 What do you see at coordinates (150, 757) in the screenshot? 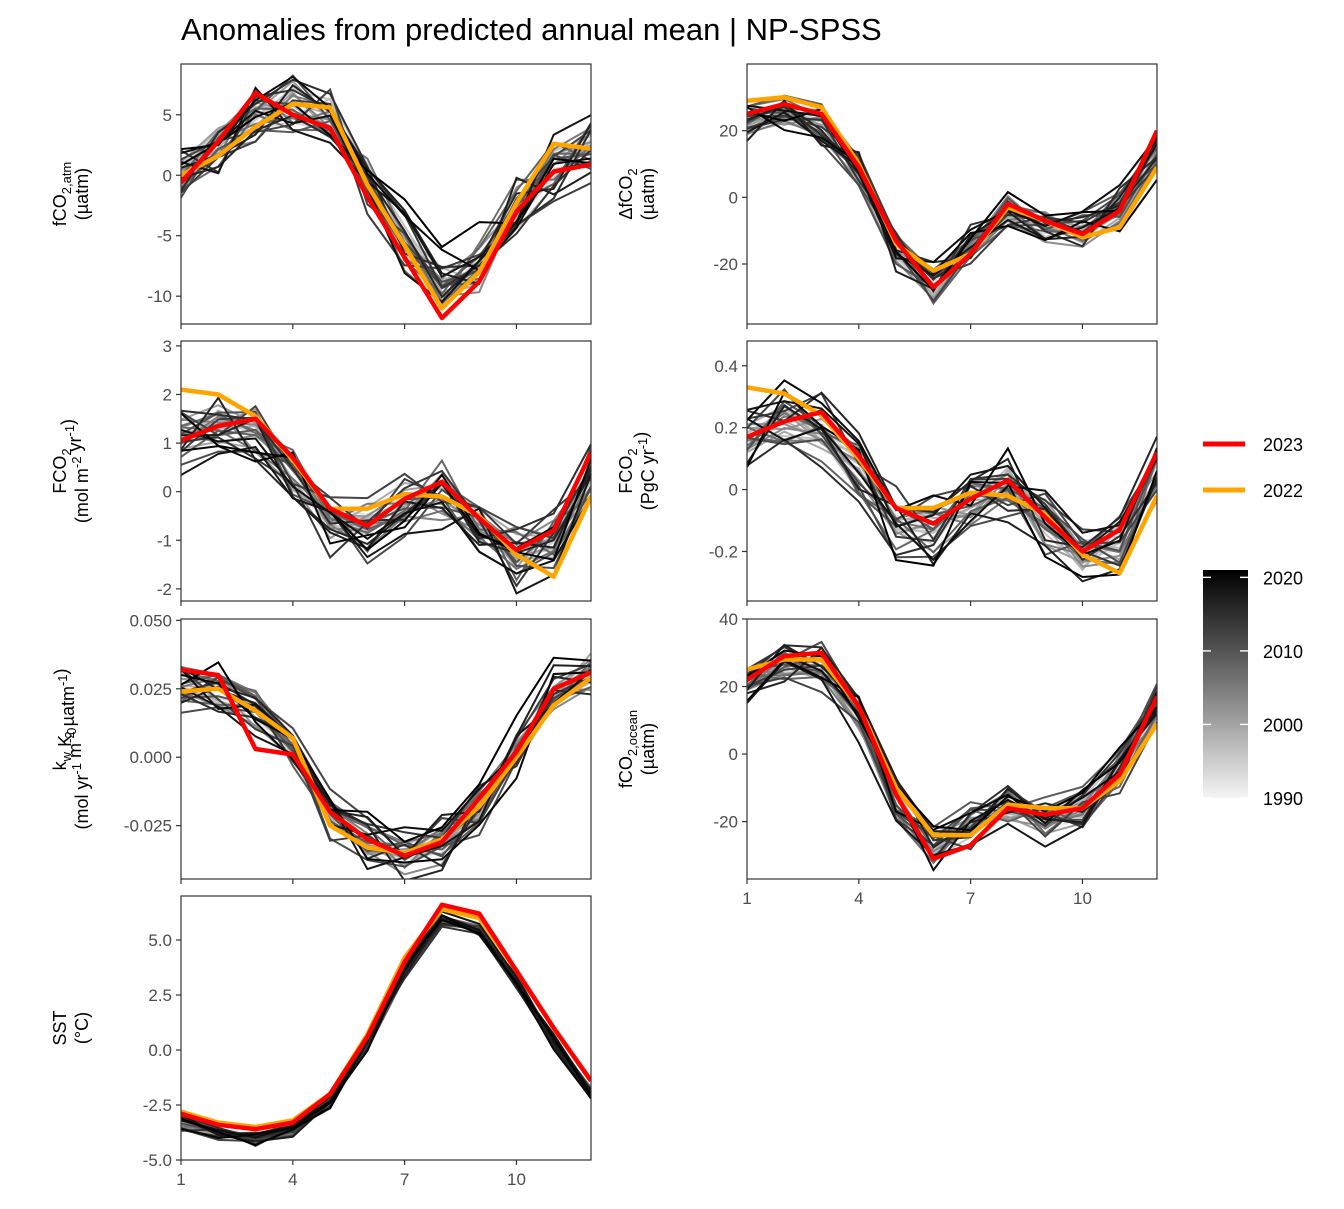
I see `ytick-label: 0.000` at bounding box center [150, 757].